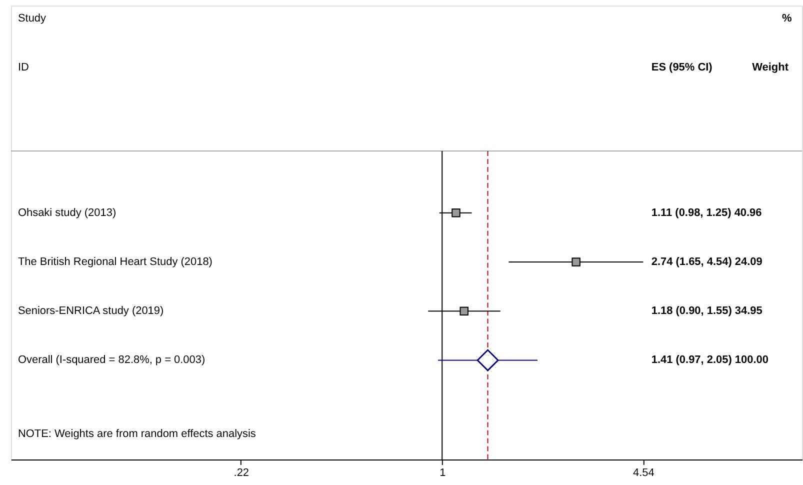  What do you see at coordinates (112, 360) in the screenshot?
I see `y-tick-label: Overall (I-squared = 82.8%, p = 0.003)` at bounding box center [112, 360].